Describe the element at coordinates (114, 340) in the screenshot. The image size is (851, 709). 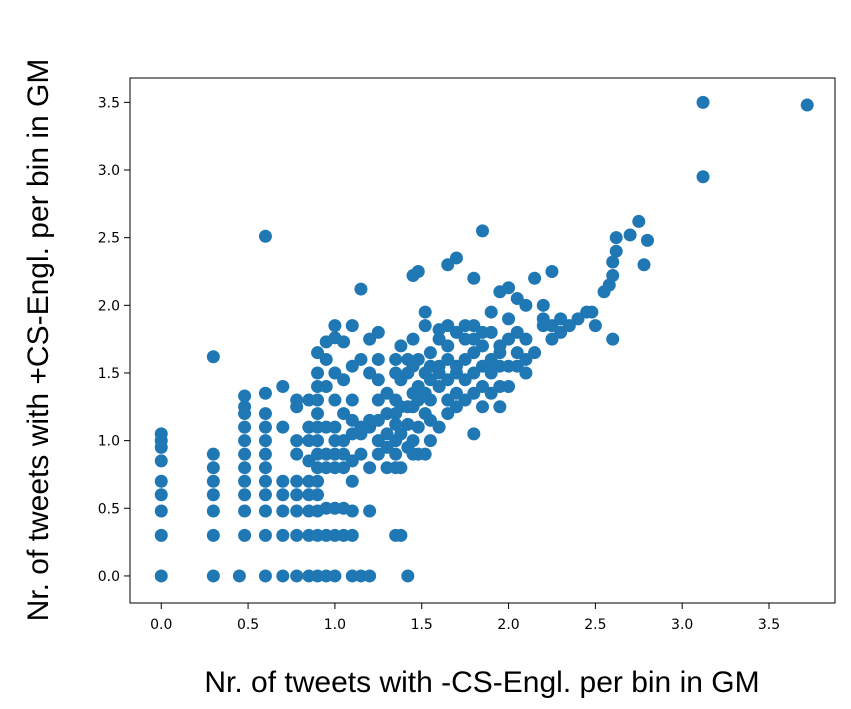
I see `y-axis-ticks: 0.0 0.5 1.0 1.5 2.0 2.5 3.0 3.5` at that location.